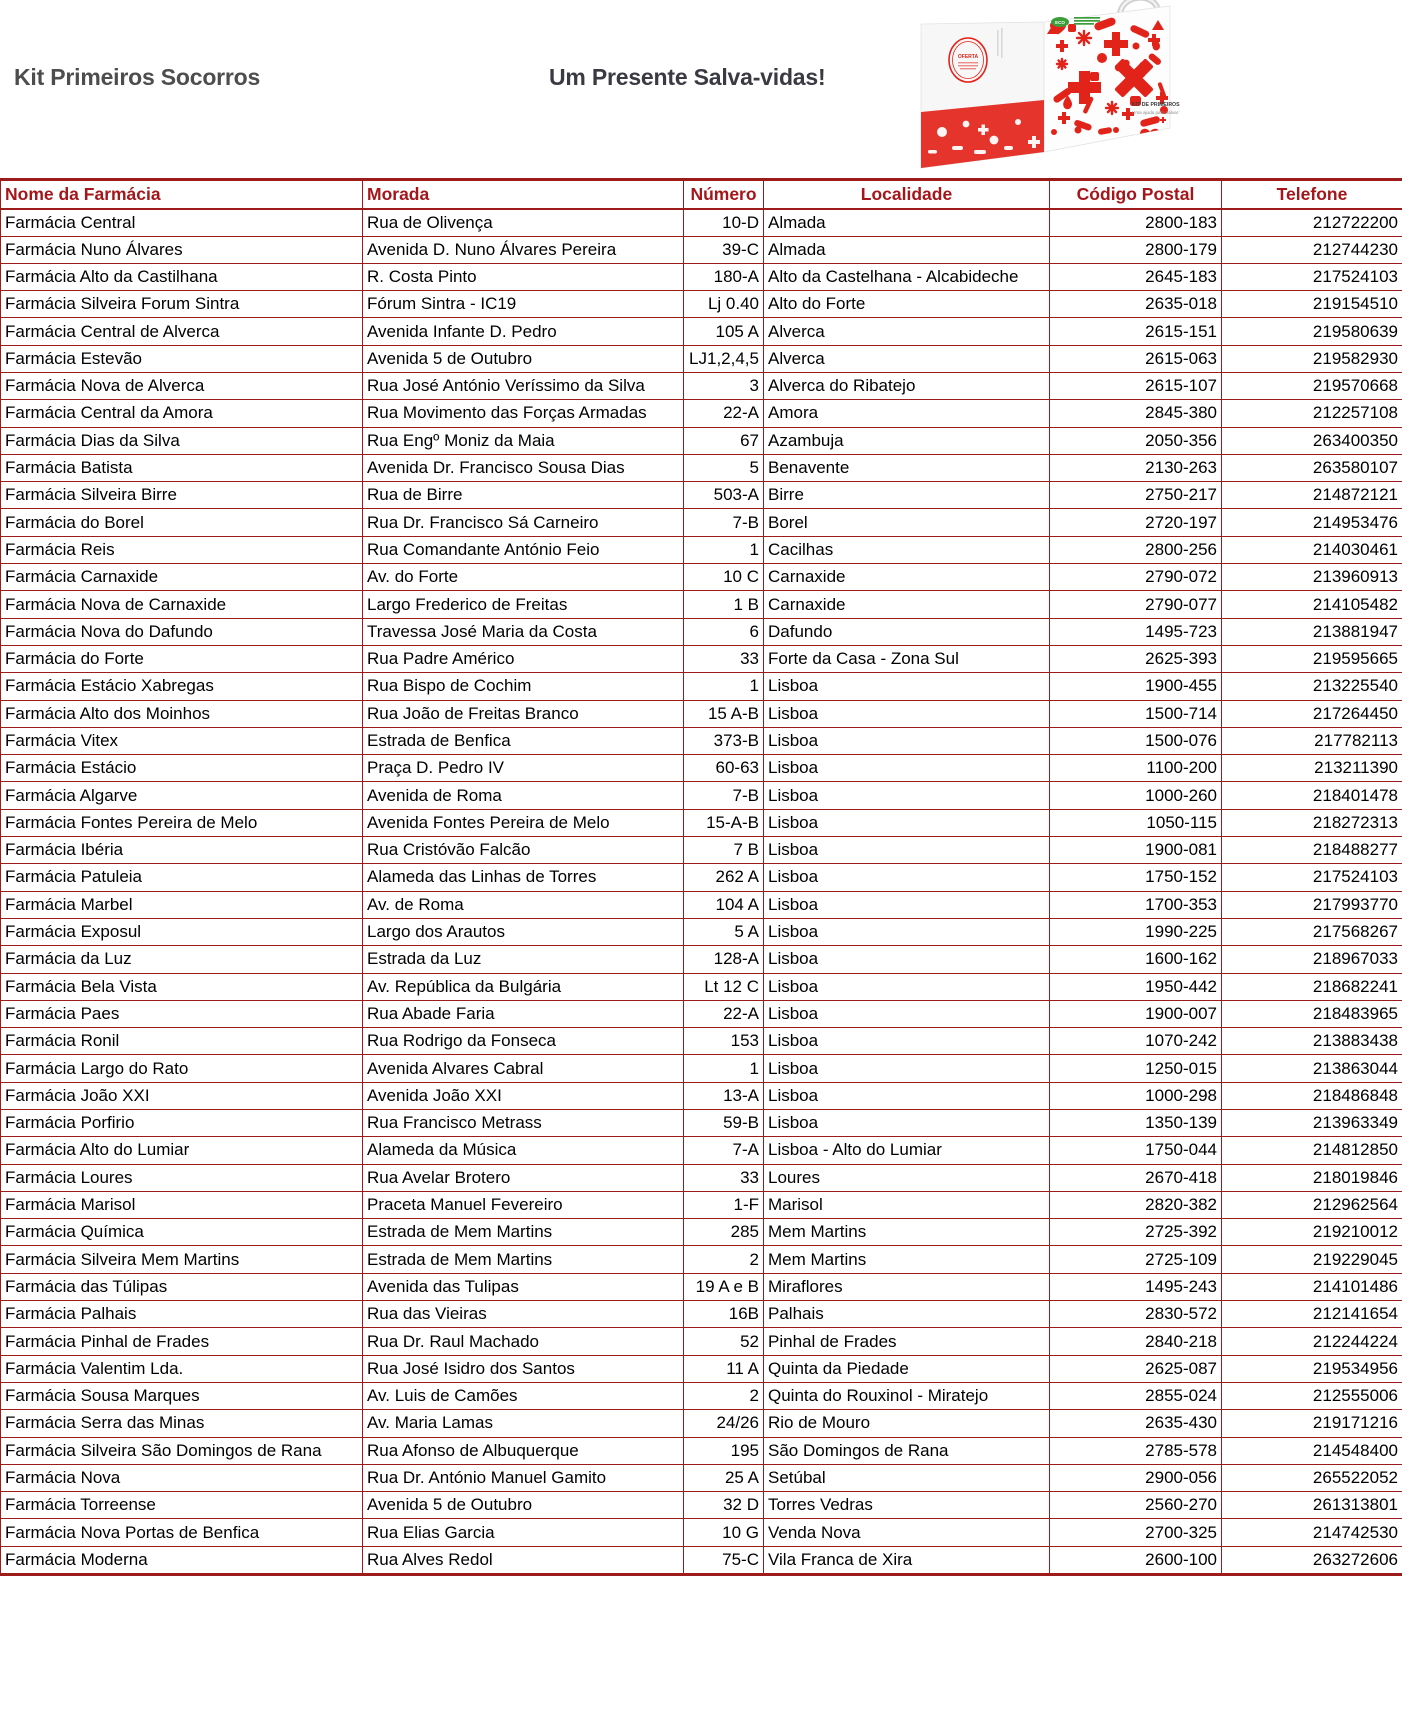 The image size is (1402, 1736). What do you see at coordinates (1311, 1560) in the screenshot?
I see `cell-tel: 263272606` at bounding box center [1311, 1560].